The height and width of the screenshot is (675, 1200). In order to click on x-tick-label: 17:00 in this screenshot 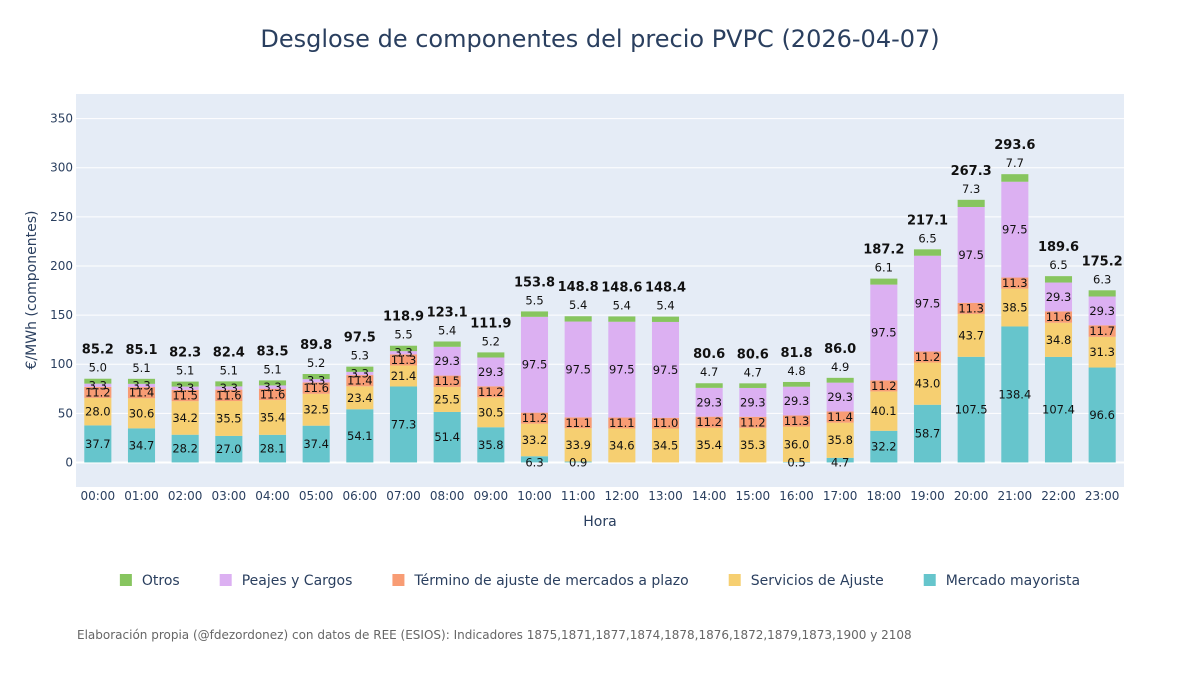, I will do `click(840, 496)`.